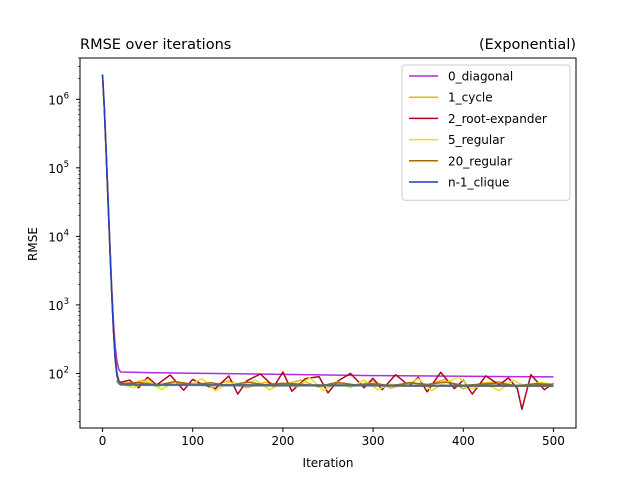 This screenshot has height=484, width=640. What do you see at coordinates (103, 441) in the screenshot?
I see `x-tick-label: 0` at bounding box center [103, 441].